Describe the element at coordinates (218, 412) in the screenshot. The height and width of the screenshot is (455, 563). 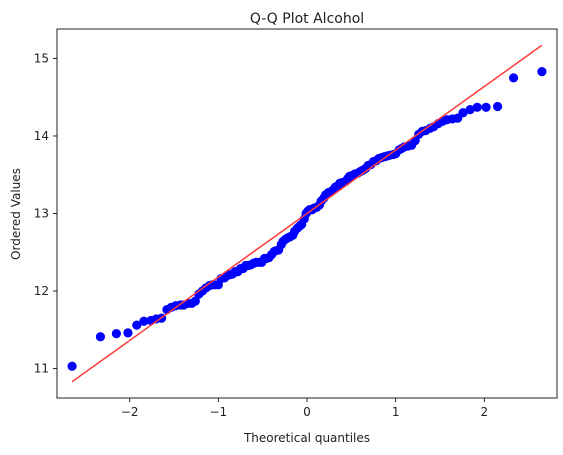
I see `x-tick-label: −1` at that location.